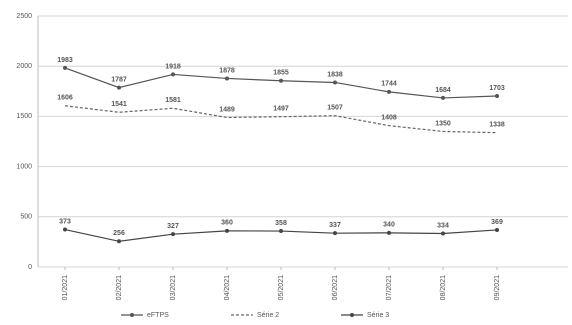 The height and width of the screenshot is (325, 572). I want to click on data-label: 1838, so click(335, 74).